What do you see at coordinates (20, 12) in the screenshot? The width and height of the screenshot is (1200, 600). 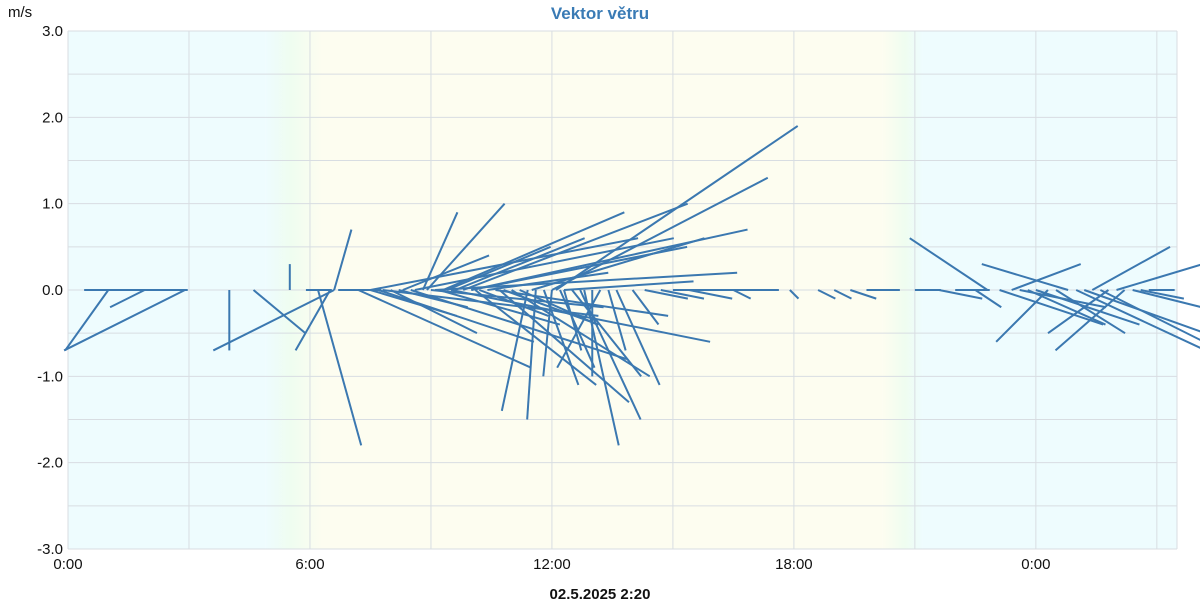 I see `y-axis-unit: m/s` at bounding box center [20, 12].